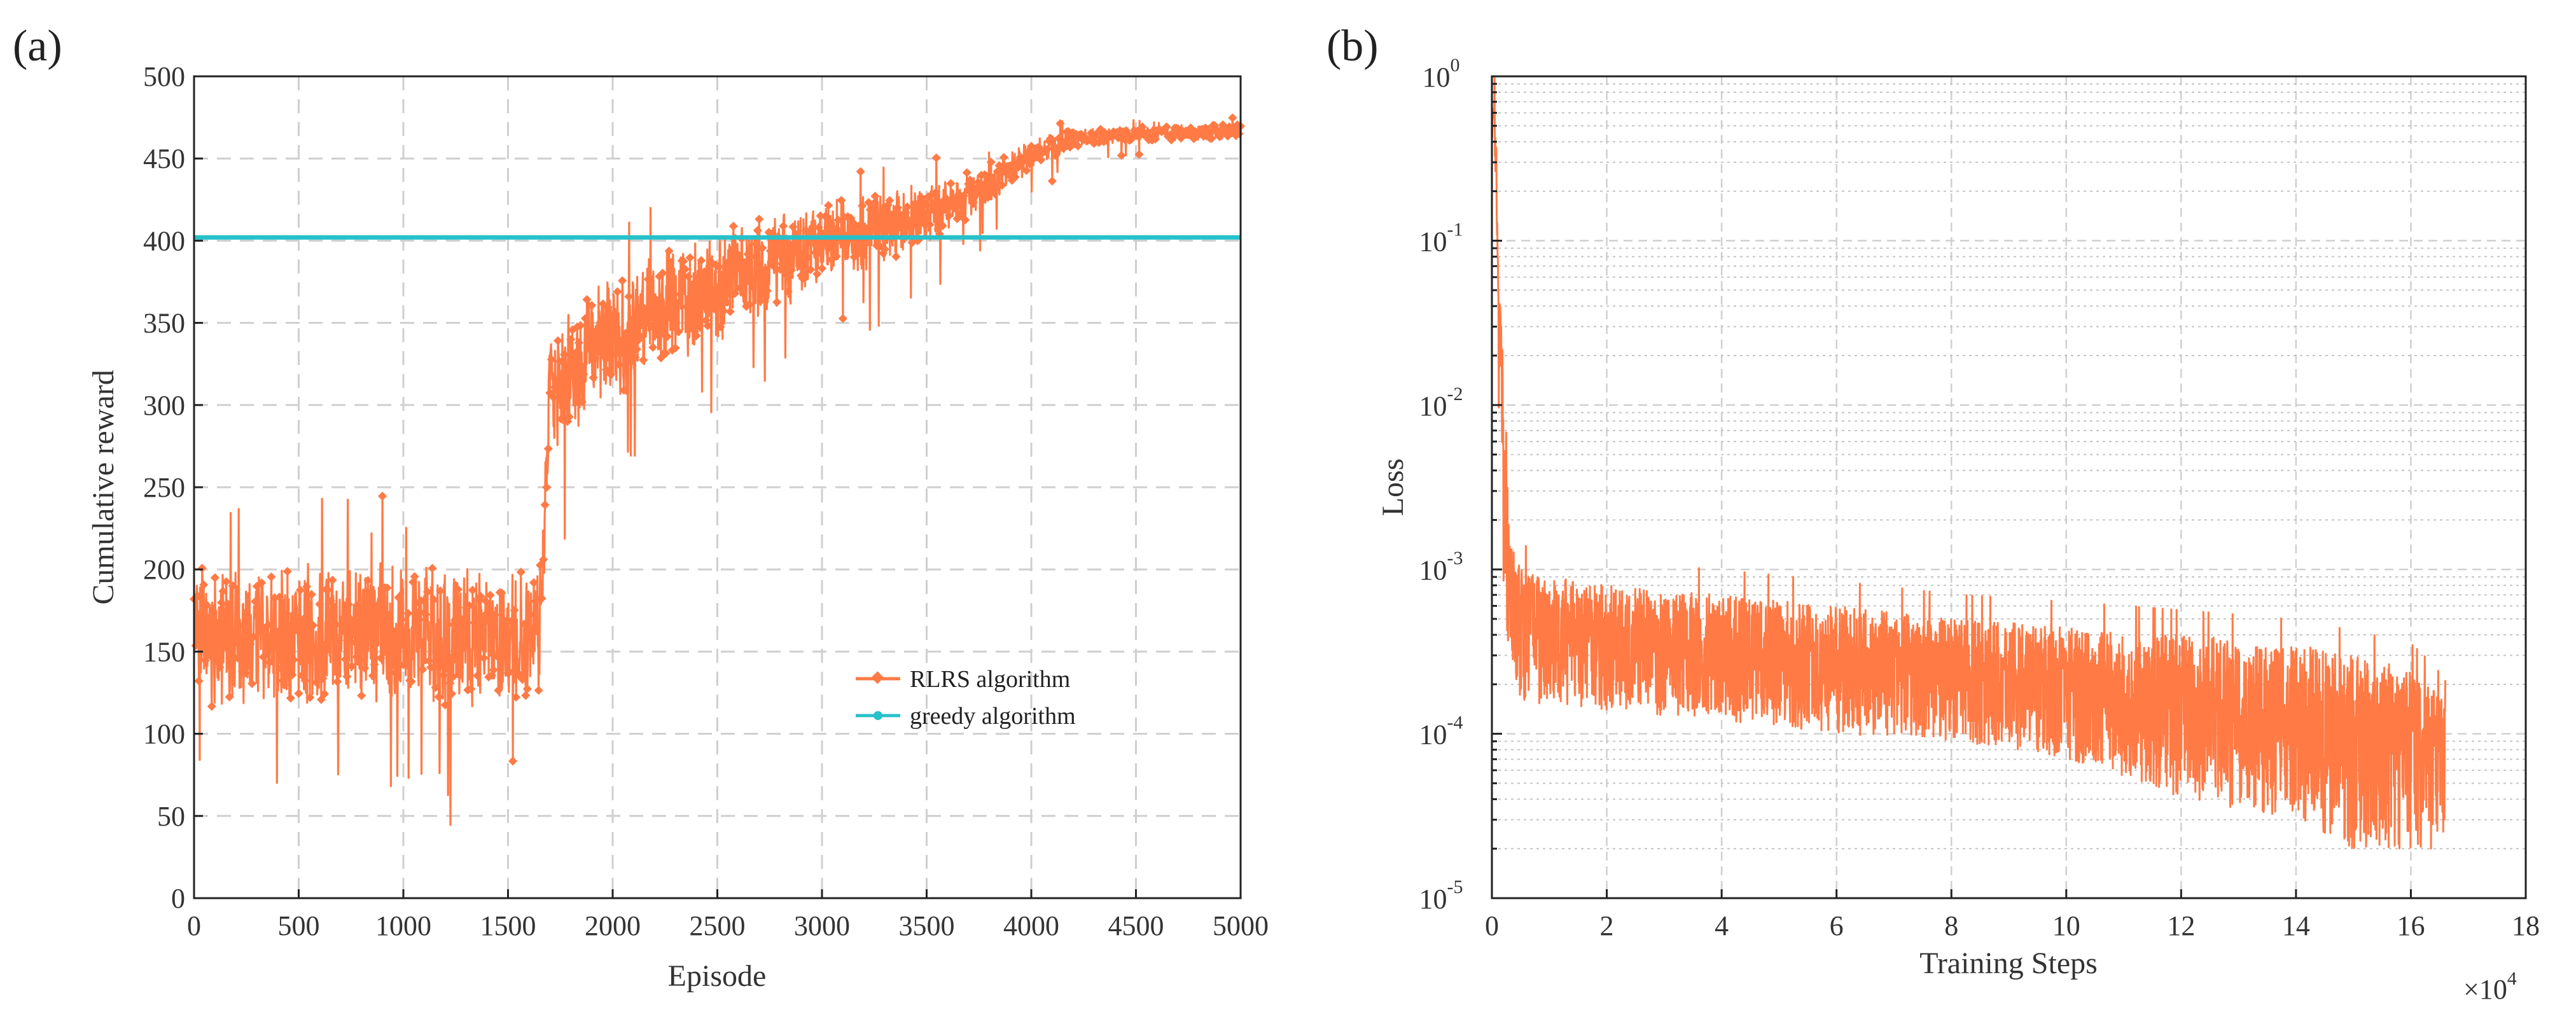 The height and width of the screenshot is (1026, 2576). Describe the element at coordinates (171, 816) in the screenshot. I see `panel-a-ytick-label: 50` at that location.